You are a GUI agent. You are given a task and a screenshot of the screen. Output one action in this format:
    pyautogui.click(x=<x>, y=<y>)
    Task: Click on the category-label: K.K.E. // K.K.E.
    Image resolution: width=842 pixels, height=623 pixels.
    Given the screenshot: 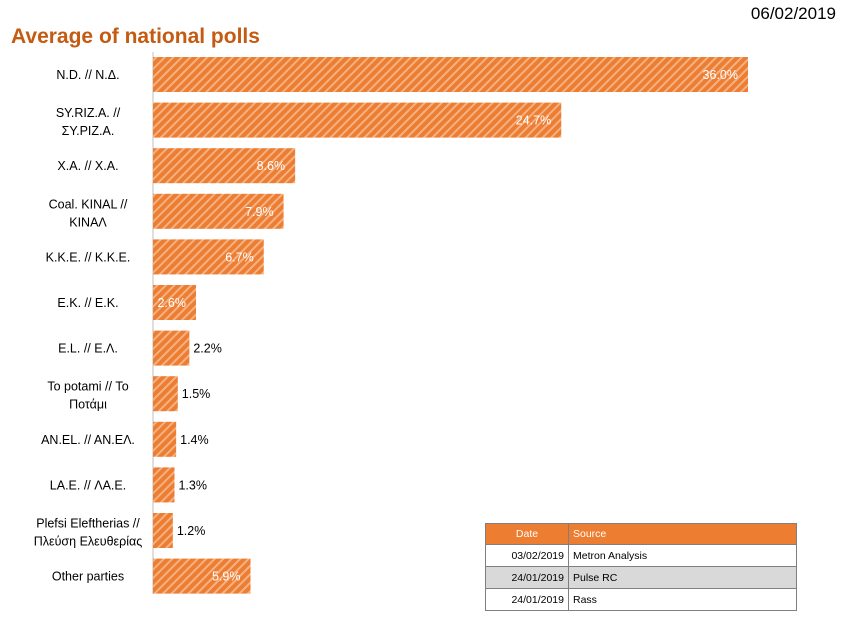 What is the action you would take?
    pyautogui.click(x=88, y=257)
    